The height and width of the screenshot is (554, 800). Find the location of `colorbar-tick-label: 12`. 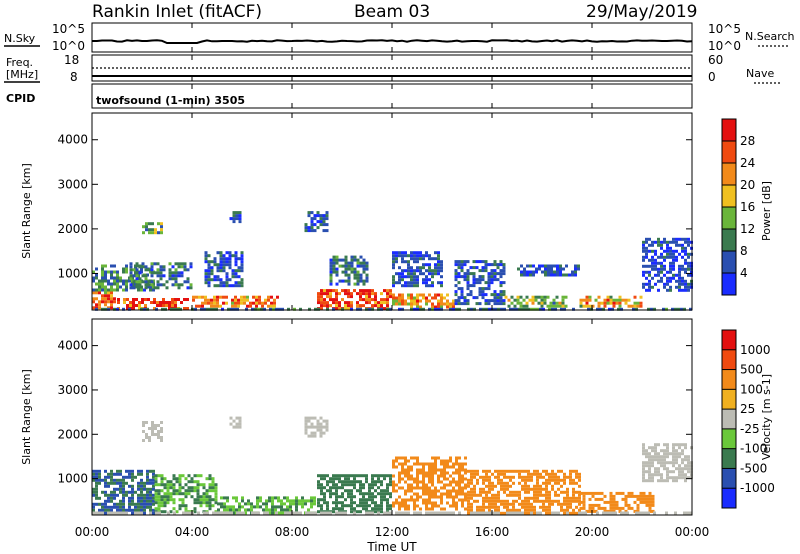

colorbar-tick-label: 12 is located at coordinates (747, 229).